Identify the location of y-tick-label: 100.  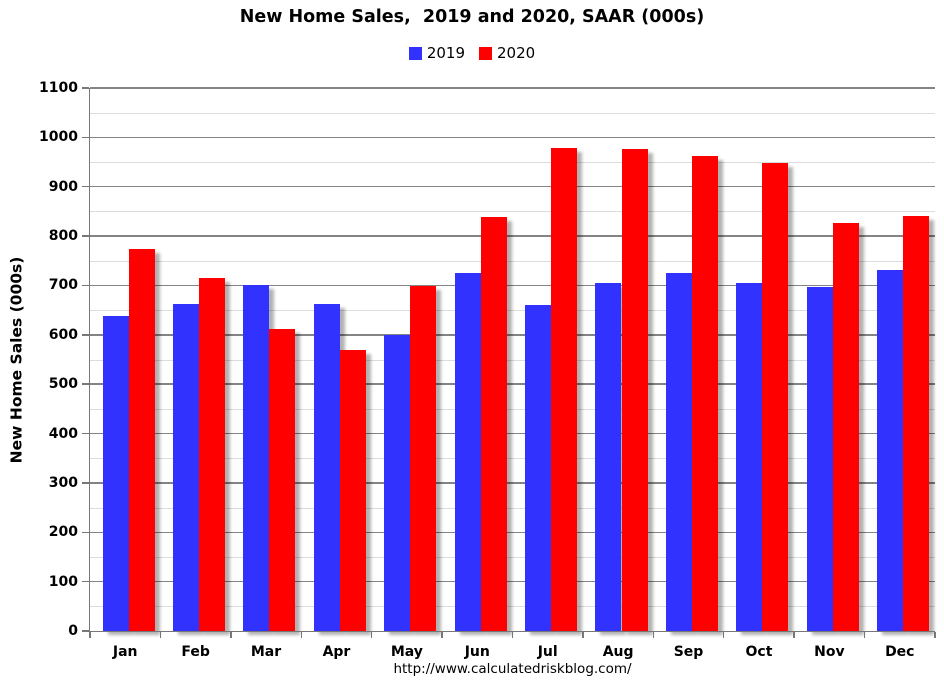
(63, 581).